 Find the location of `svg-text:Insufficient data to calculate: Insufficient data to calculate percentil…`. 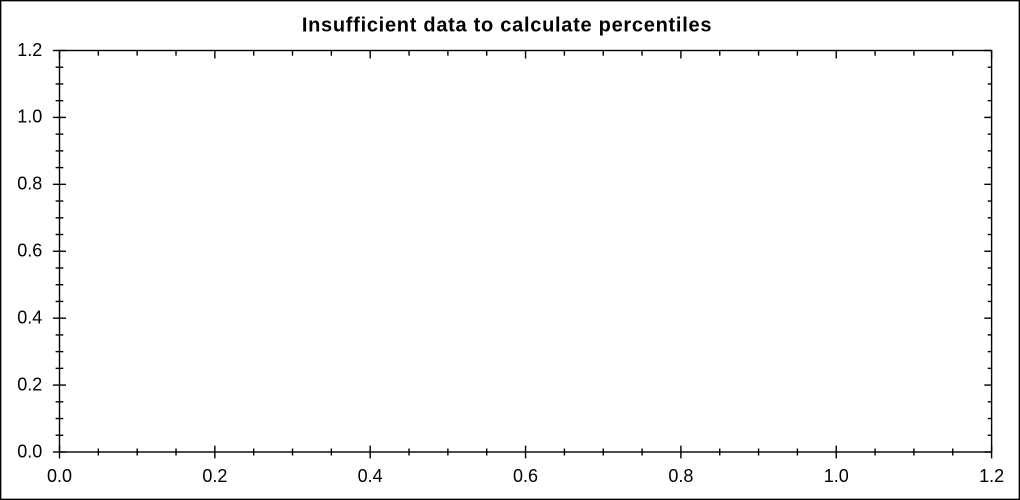

svg-text:Insufficient data to calculate: Insufficient data to calculate percentil… is located at coordinates (507, 25).